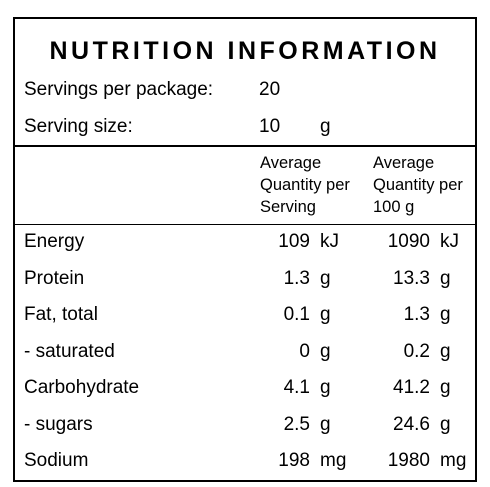 Image resolution: width=490 pixels, height=487 pixels. What do you see at coordinates (296, 314) in the screenshot?
I see `per-serving-value: 0.1` at bounding box center [296, 314].